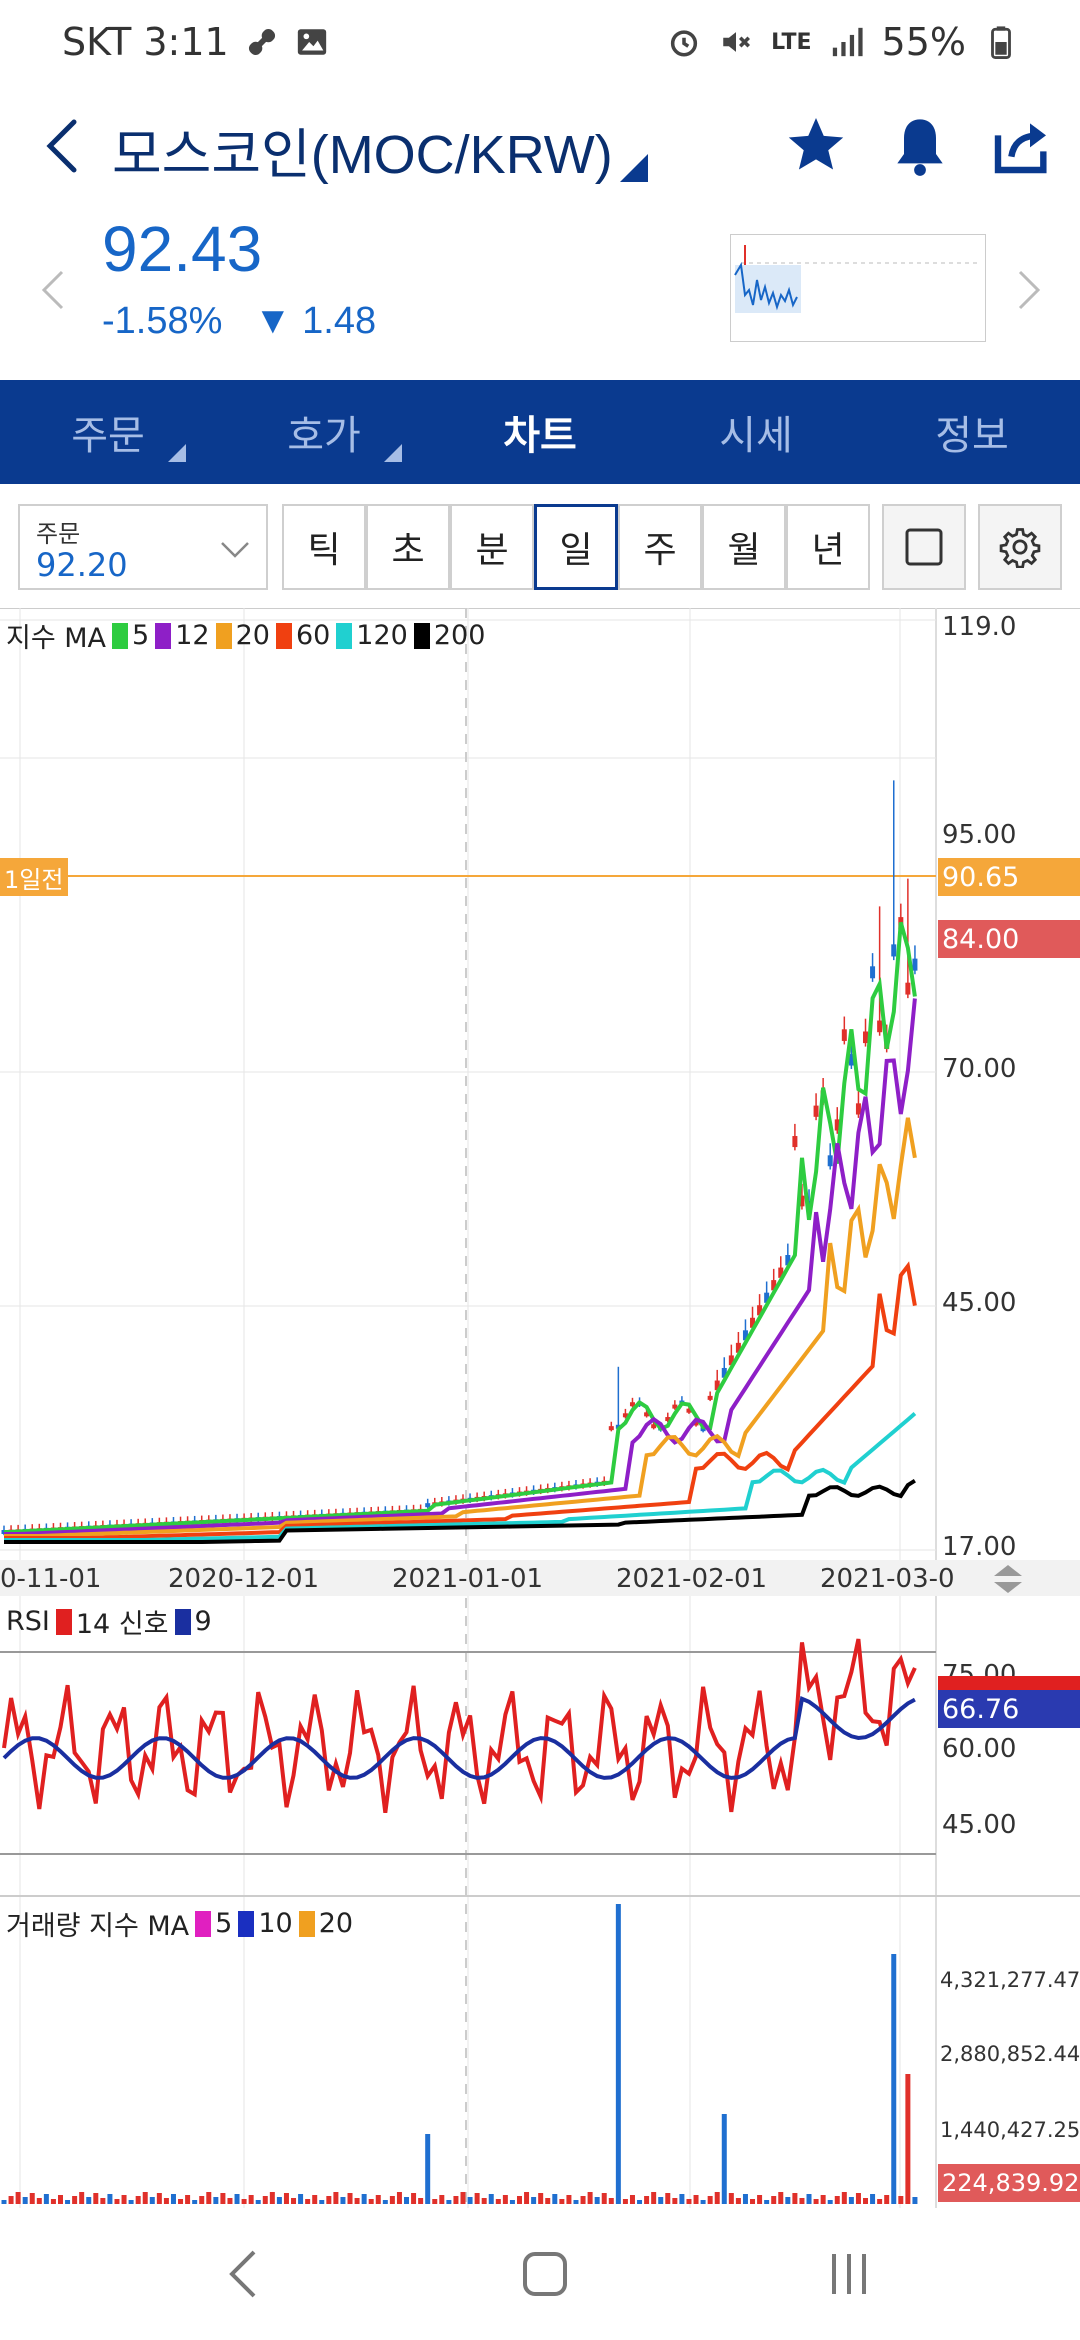 The height and width of the screenshot is (2340, 1080). What do you see at coordinates (545, 2274) in the screenshot?
I see `nav-home-icon` at bounding box center [545, 2274].